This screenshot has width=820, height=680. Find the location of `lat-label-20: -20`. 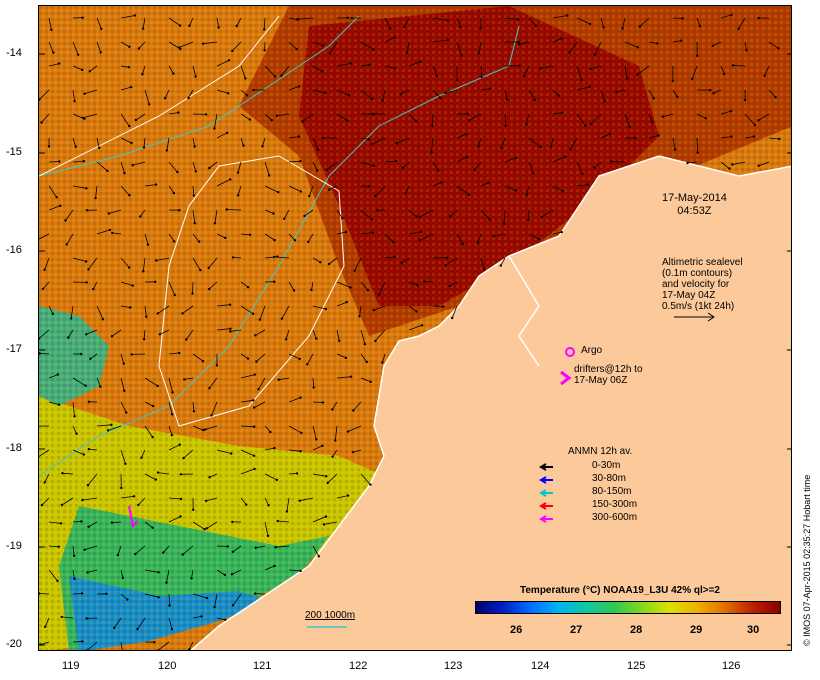

lat-label-20: -20 is located at coordinates (14, 644).